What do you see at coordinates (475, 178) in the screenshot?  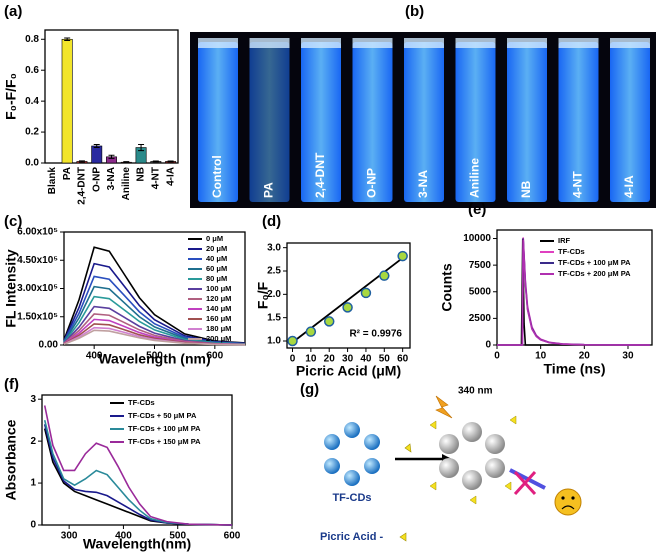 I see `cuvette-label: Aniline` at bounding box center [475, 178].